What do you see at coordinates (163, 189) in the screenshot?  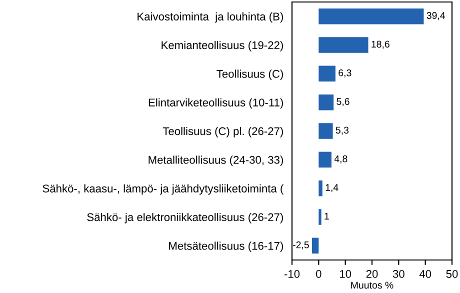 I see `y-tick-label: Sähkö-, kaasu-, lämpö- ja jäähdytysliiketoiminta (` at bounding box center [163, 189].